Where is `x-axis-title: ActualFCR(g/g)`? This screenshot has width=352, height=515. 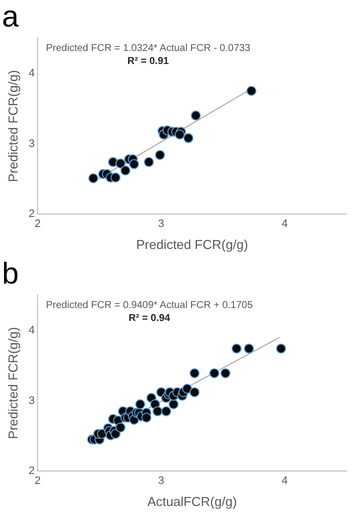
x-axis-title: ActualFCR(g/g) is located at coordinates (192, 501).